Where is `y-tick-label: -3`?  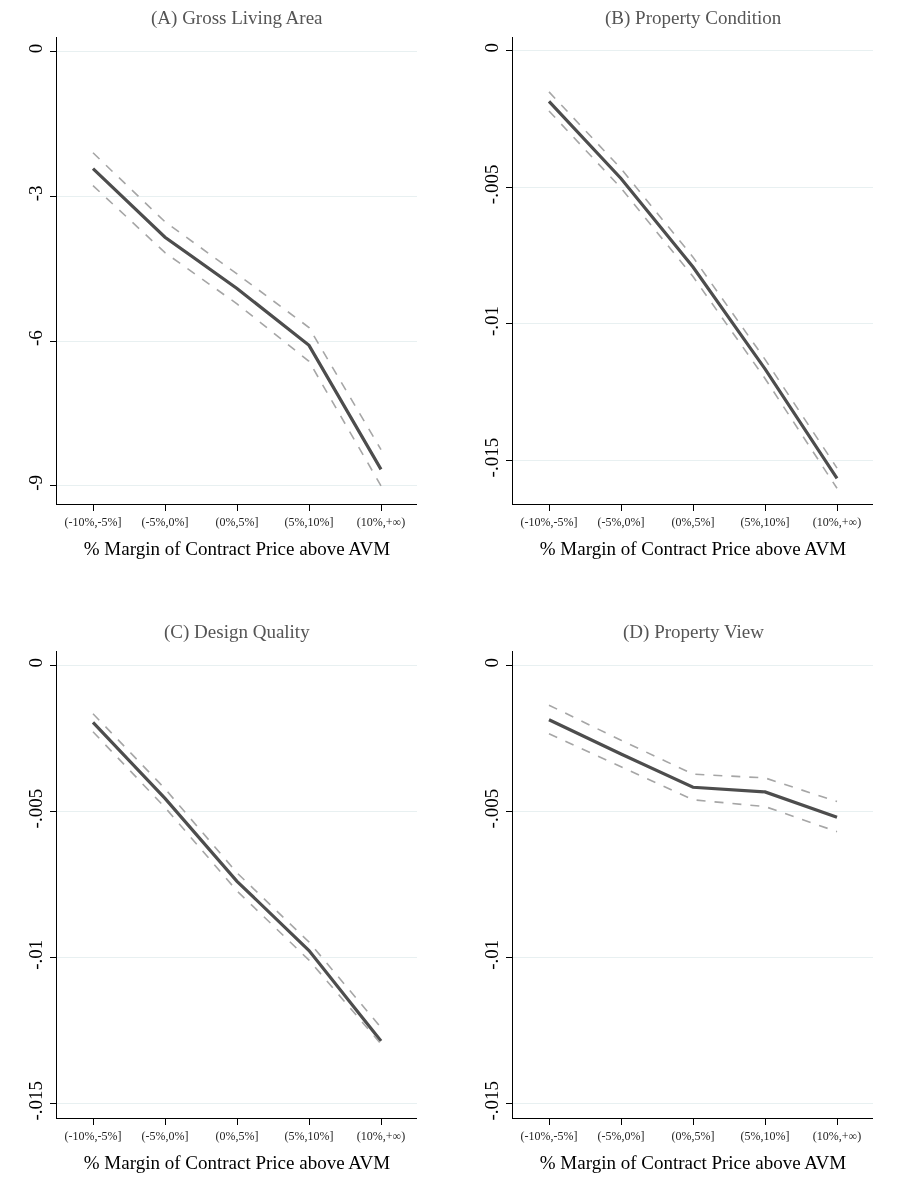 y-tick-label: -3 is located at coordinates (36, 193).